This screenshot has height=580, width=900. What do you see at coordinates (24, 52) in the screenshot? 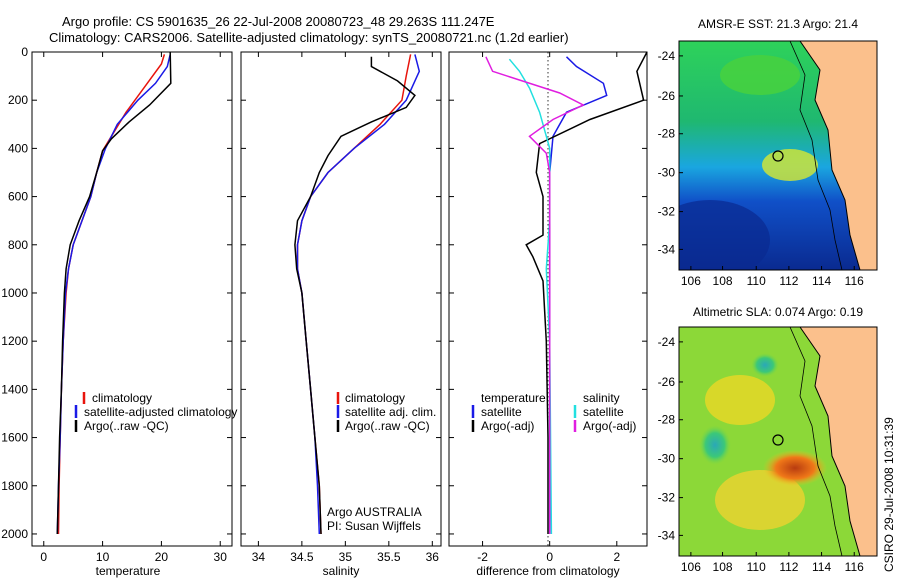
I see `y-tick-label: 0` at bounding box center [24, 52].